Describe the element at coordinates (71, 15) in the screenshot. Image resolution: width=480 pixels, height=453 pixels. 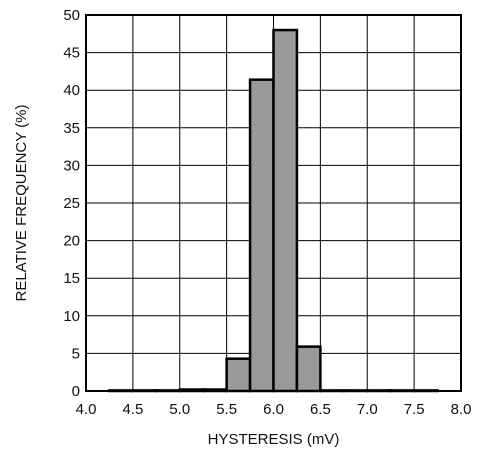
I see `y-tick-label: 50` at that location.